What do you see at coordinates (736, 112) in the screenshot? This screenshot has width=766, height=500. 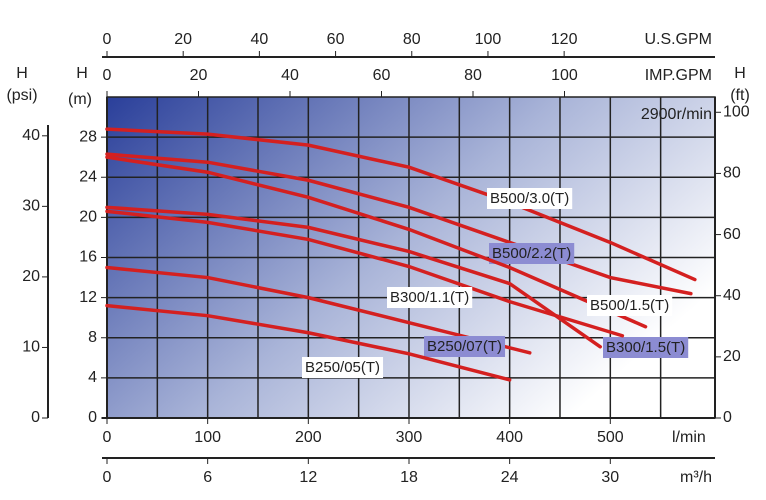 I see `secondary-y-tick-label: 100` at bounding box center [736, 112].